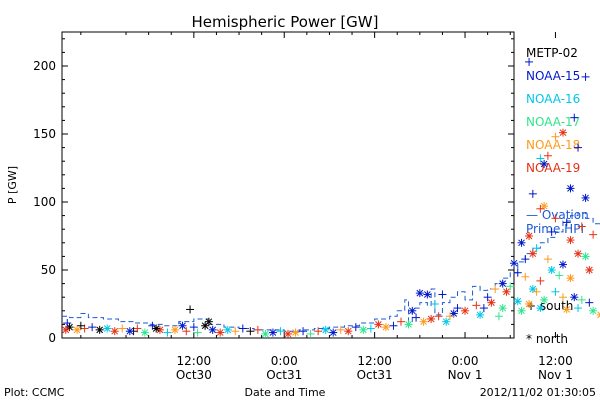 The width and height of the screenshot is (600, 404). I want to click on x-tick-label: Nov 1, so click(465, 375).